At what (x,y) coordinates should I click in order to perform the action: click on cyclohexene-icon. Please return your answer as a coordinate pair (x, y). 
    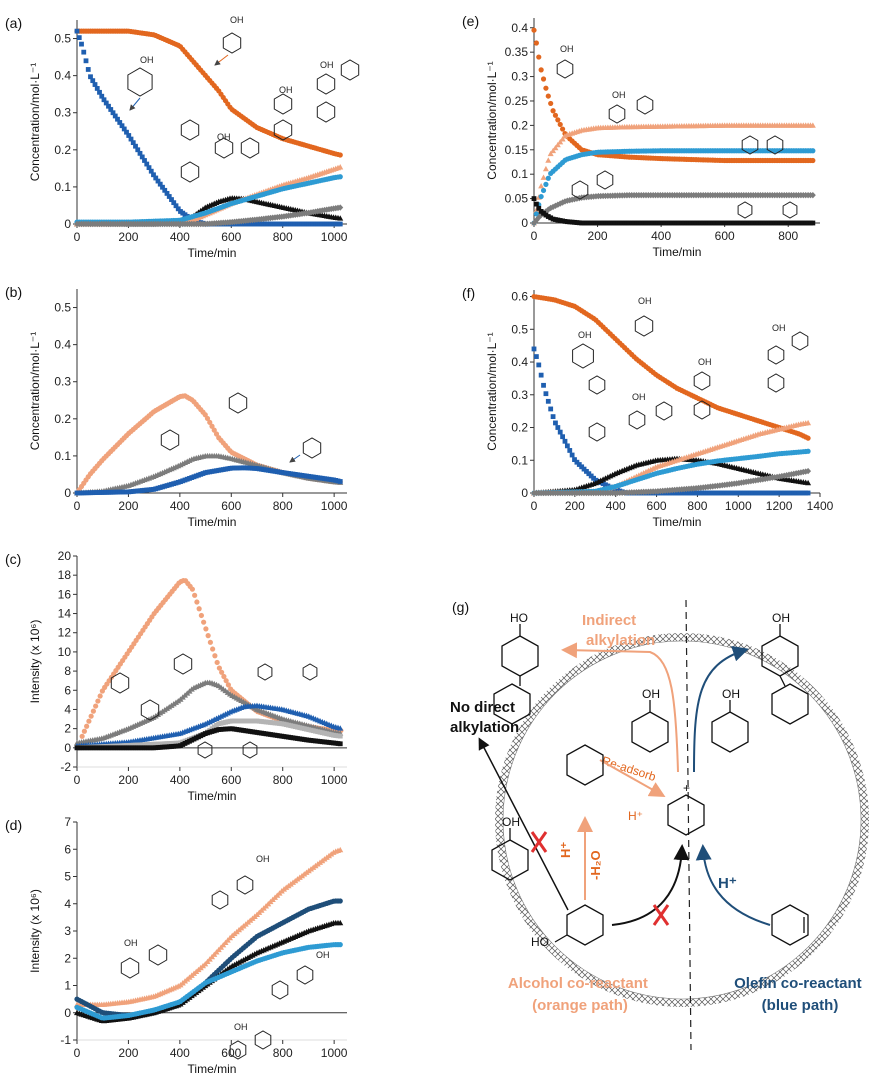
    Looking at the image, I should click on (183, 664).